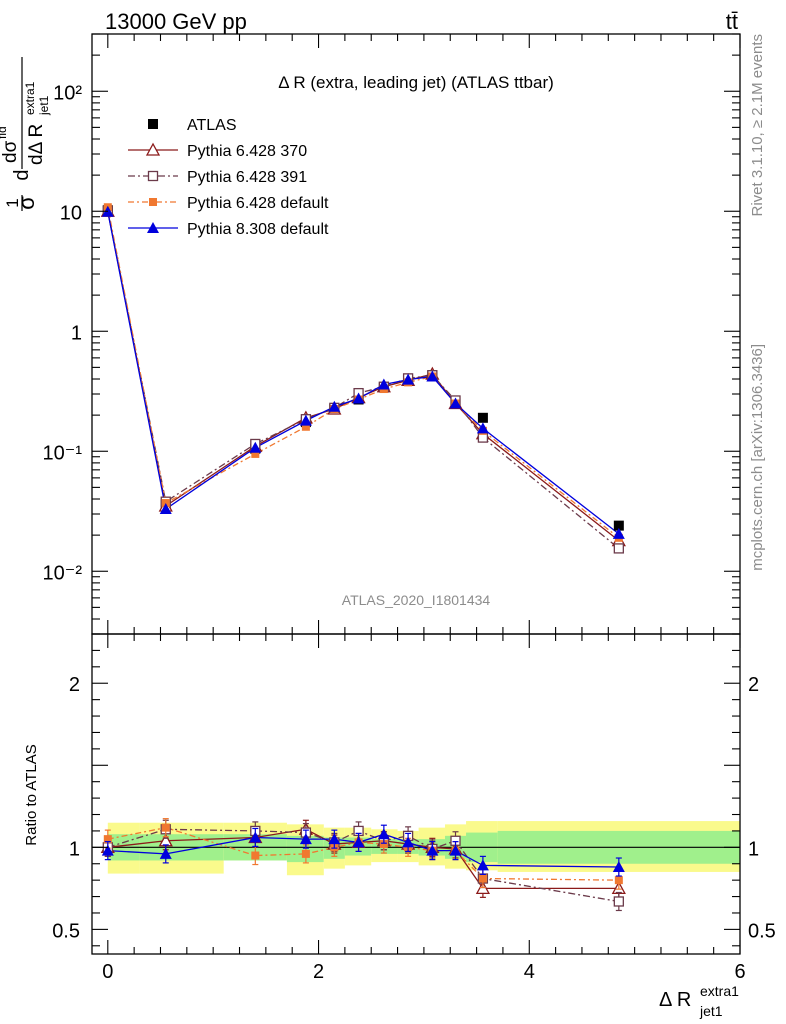 The width and height of the screenshot is (786, 1024). Describe the element at coordinates (26, 203) in the screenshot. I see `svg-text: σ` at that location.